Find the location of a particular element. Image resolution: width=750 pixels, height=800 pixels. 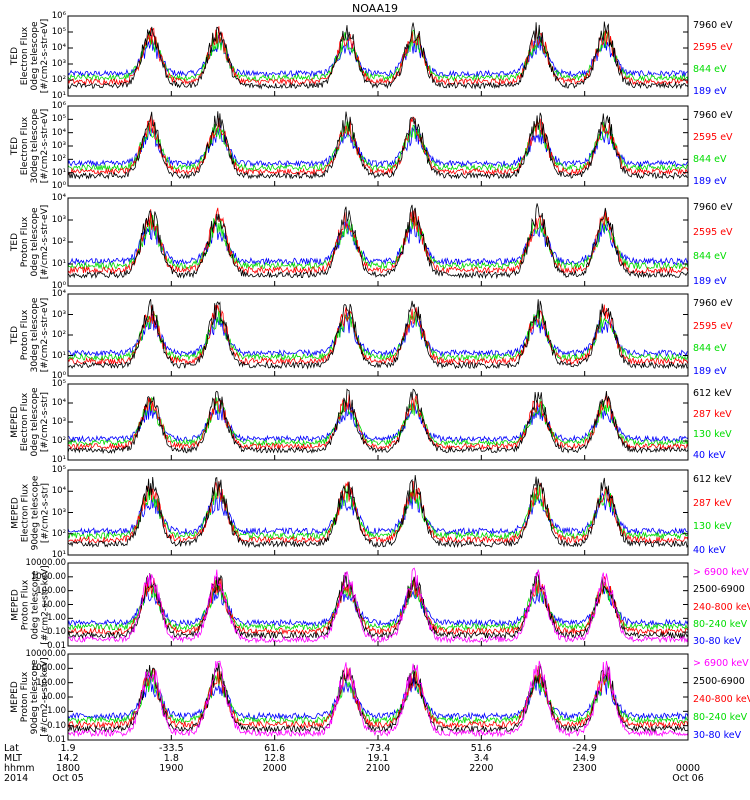

x-axis-hhmm: 1900 is located at coordinates (171, 768).